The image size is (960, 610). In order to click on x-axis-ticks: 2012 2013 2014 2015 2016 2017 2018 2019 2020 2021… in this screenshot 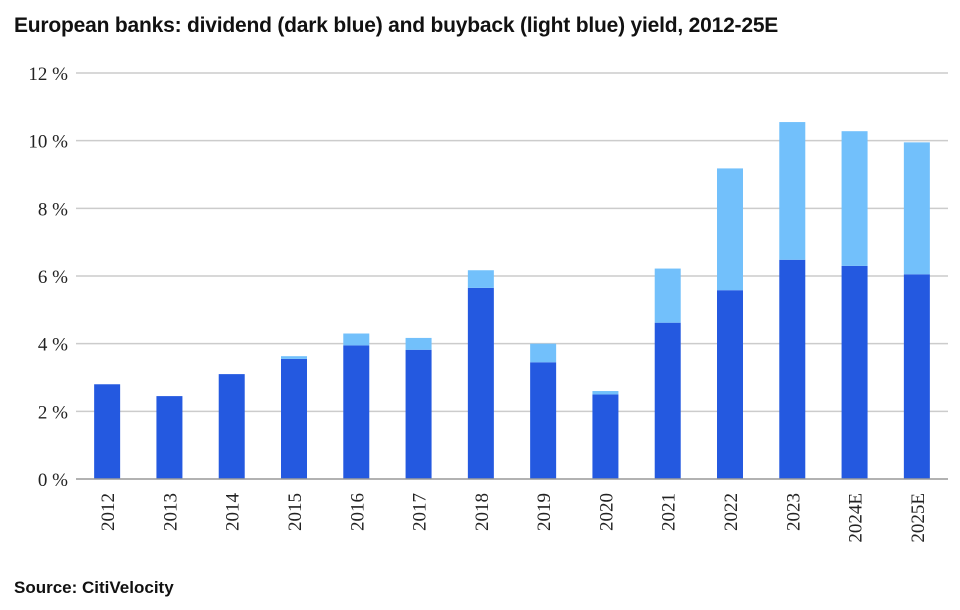, I will do `click(513, 518)`.